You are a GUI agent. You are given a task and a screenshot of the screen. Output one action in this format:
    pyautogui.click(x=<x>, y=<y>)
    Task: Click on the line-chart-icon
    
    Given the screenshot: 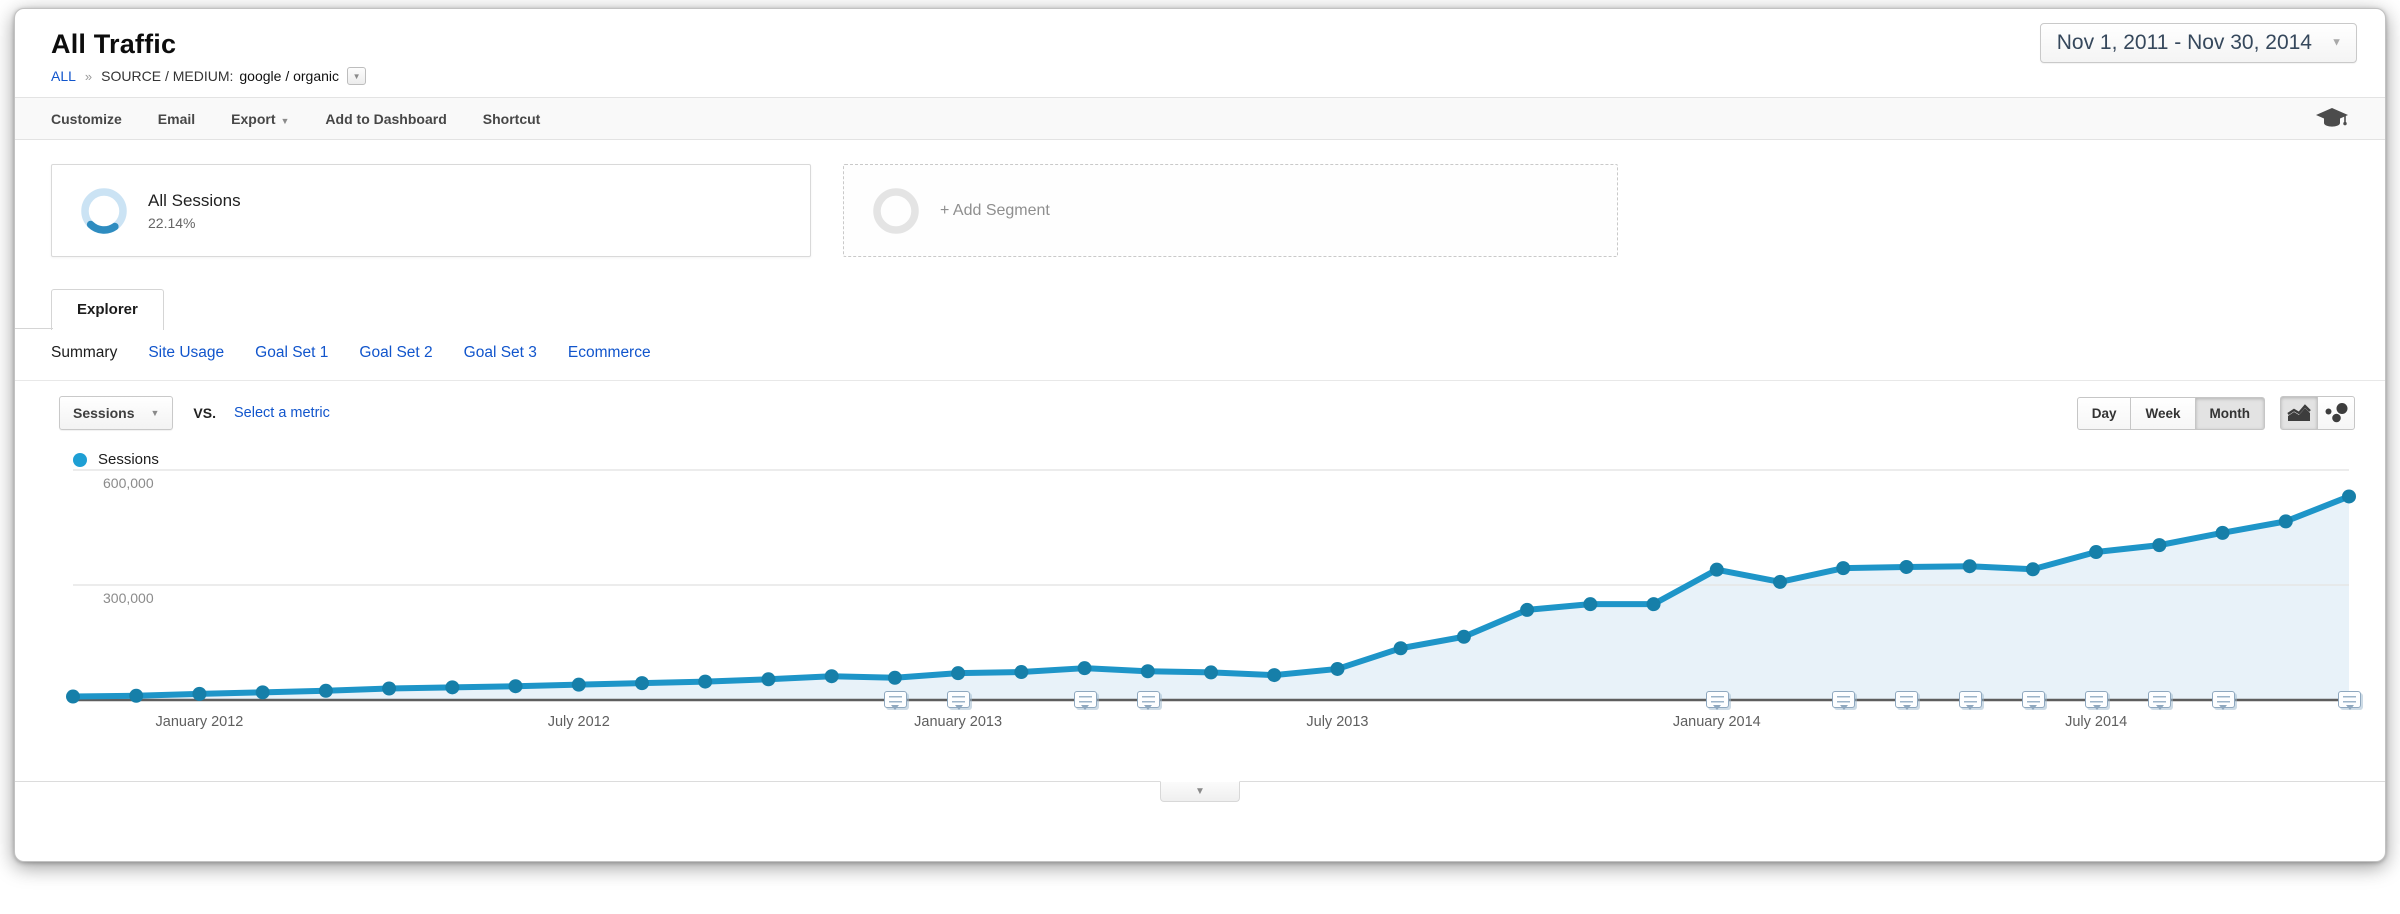 What is the action you would take?
    pyautogui.click(x=2299, y=412)
    